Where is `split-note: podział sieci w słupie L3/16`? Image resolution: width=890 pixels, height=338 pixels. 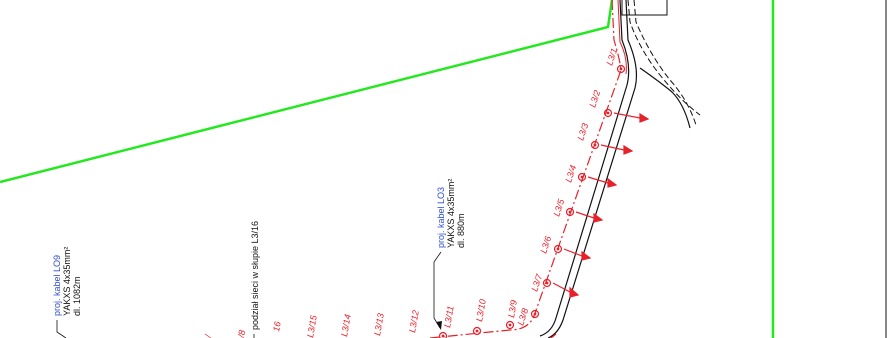 split-note: podział sieci w słupie L3/16 is located at coordinates (255, 279).